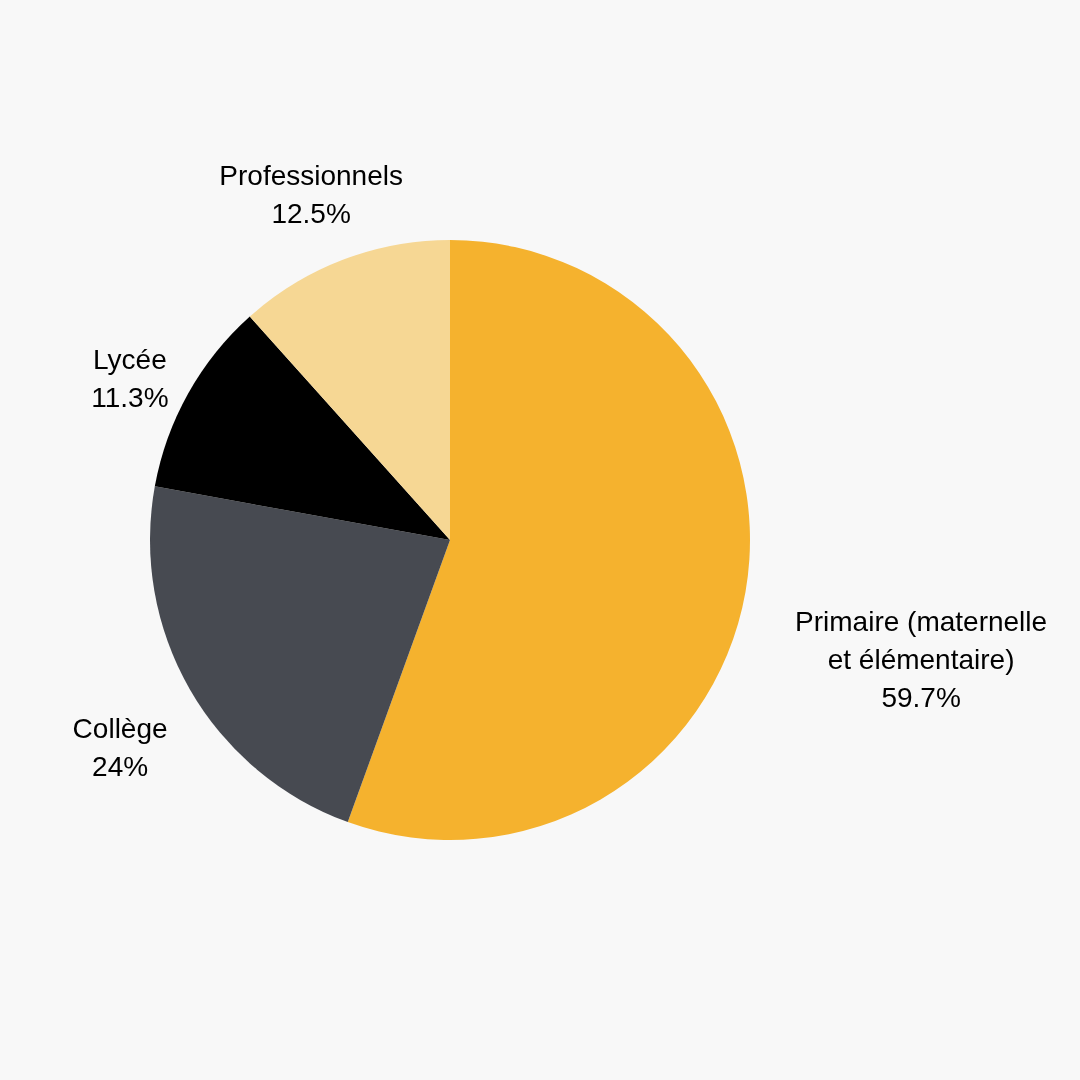 The width and height of the screenshot is (1080, 1080). What do you see at coordinates (349, 390) in the screenshot?
I see `pie-slice` at bounding box center [349, 390].